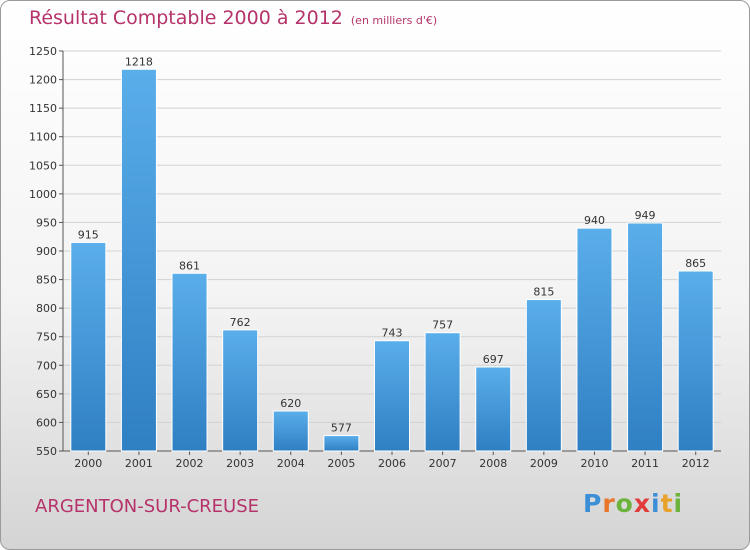 This screenshot has height=550, width=750. I want to click on x-tick-label: 2006, so click(392, 463).